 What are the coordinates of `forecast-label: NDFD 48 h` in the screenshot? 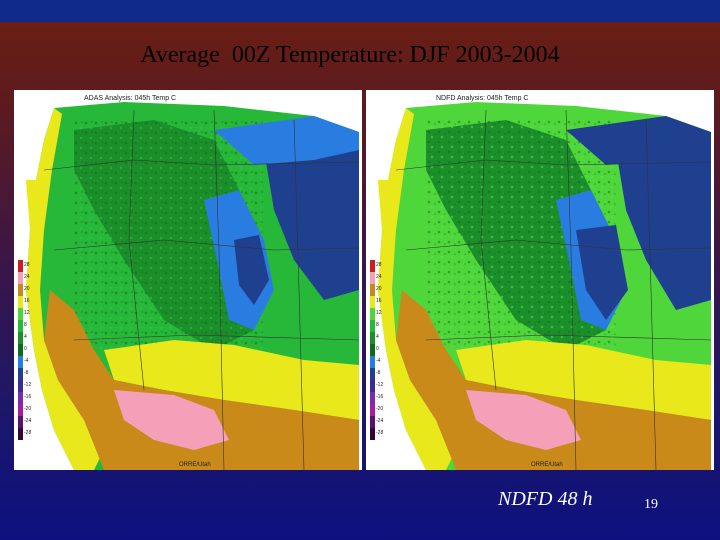 It's located at (545, 499).